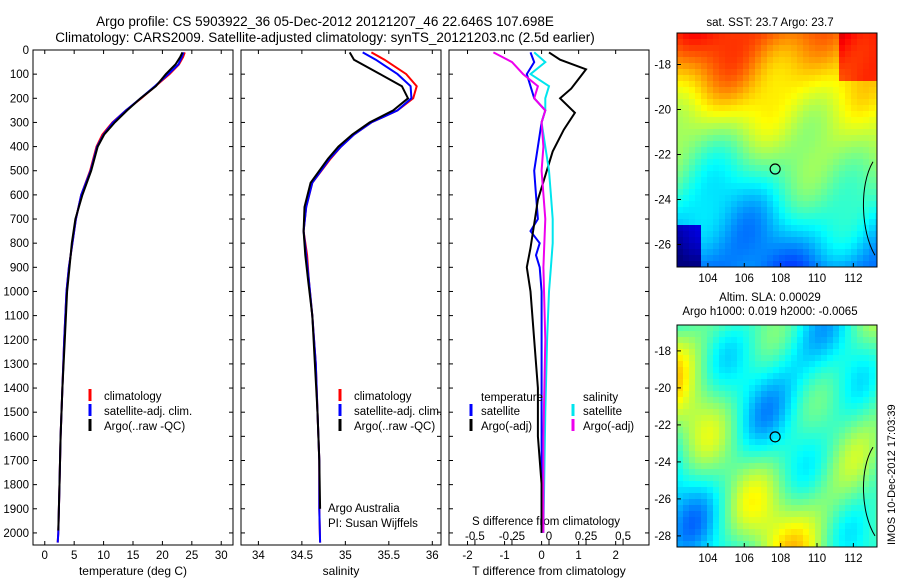  Describe the element at coordinates (26, 51) in the screenshot. I see `y-tick-label: 0` at that location.